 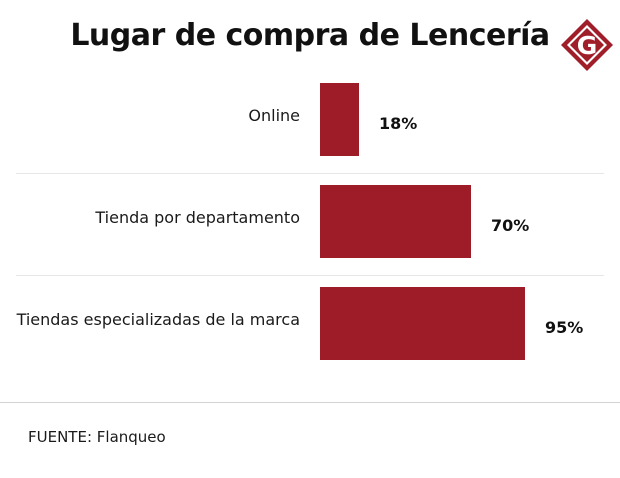 I want to click on g-logo-icon: G, so click(x=587, y=45).